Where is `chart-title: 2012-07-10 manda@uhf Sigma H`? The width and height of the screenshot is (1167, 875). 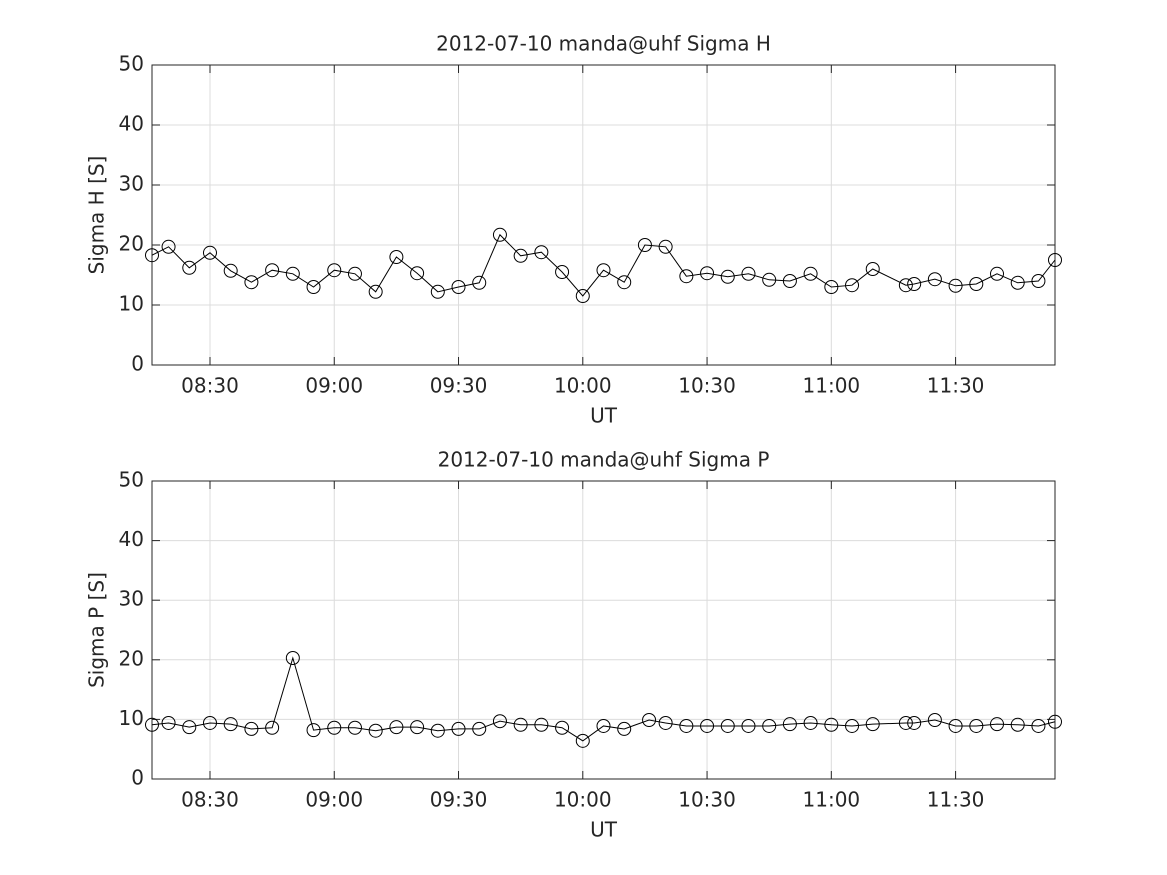
chart-title: 2012-07-10 manda@uhf Sigma H is located at coordinates (603, 44).